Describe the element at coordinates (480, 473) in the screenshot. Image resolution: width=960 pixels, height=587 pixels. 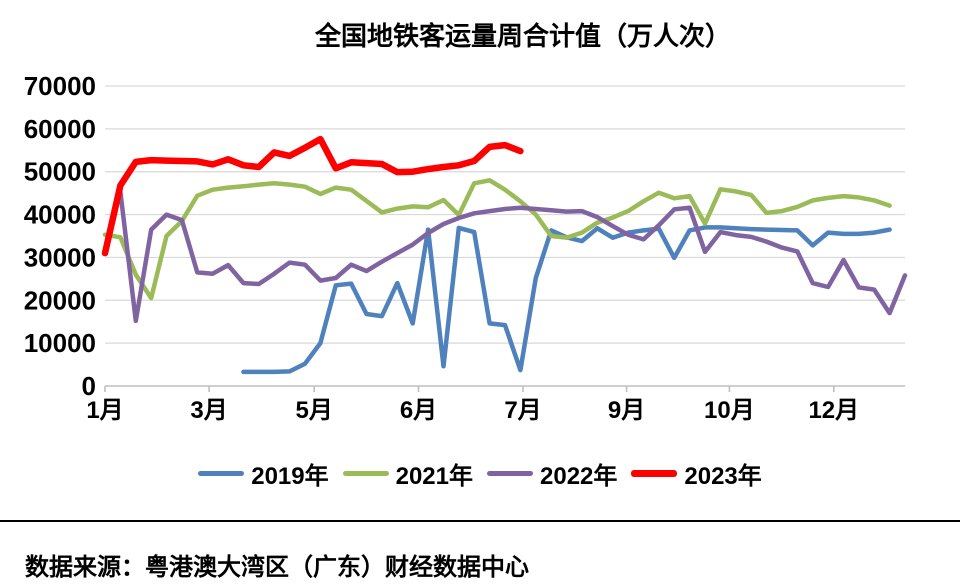
I see `chart-legend: 2019年 2021年 2022年 2023年` at that location.